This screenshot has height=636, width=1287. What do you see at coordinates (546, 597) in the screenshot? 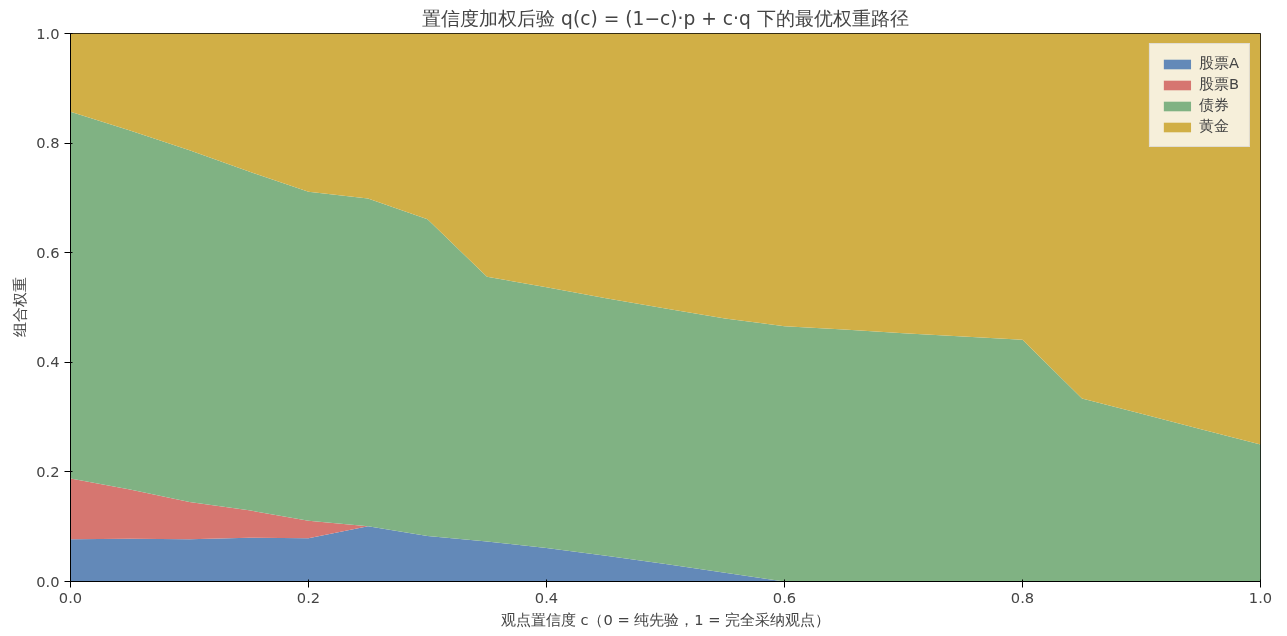
I see `x-tick-label: 0.4` at bounding box center [546, 597].